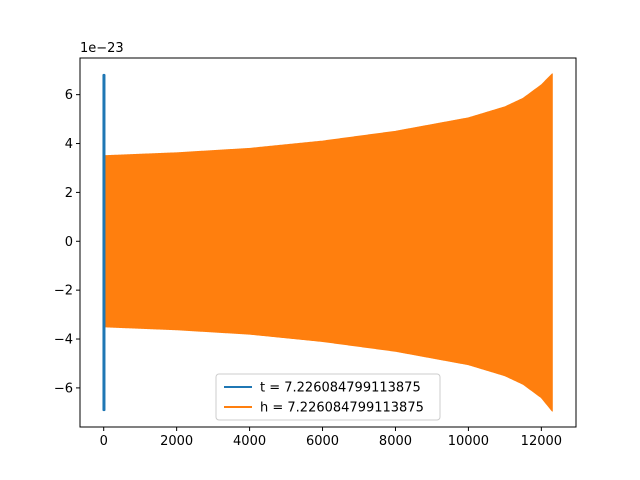  What do you see at coordinates (63, 340) in the screenshot?
I see `y-tick-label: −4` at bounding box center [63, 340].